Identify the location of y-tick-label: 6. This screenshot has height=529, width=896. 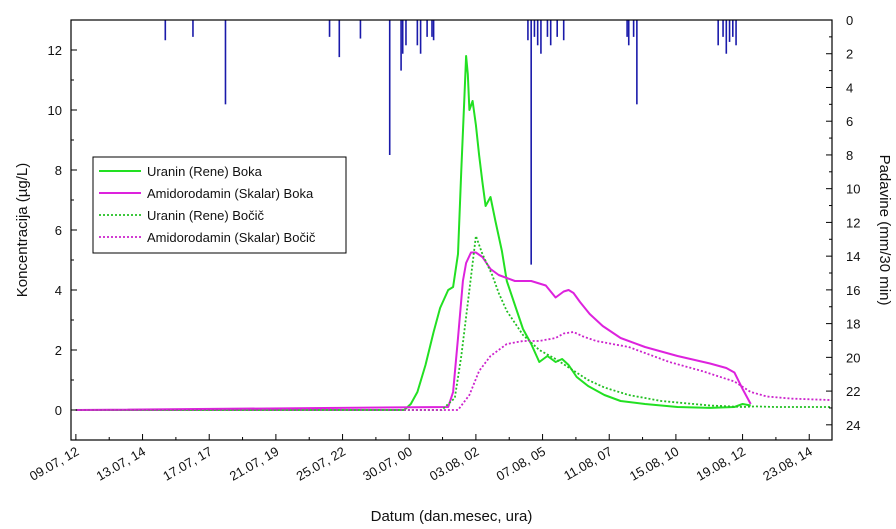
(58, 230).